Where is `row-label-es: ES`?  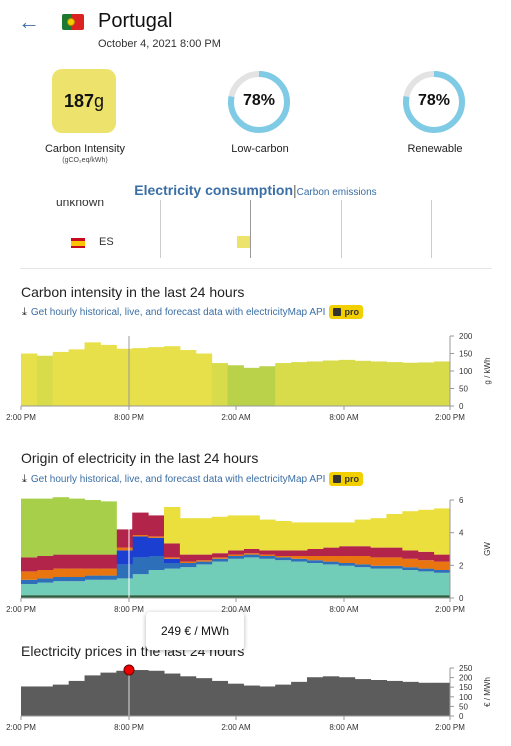
row-label-es: ES is located at coordinates (106, 242).